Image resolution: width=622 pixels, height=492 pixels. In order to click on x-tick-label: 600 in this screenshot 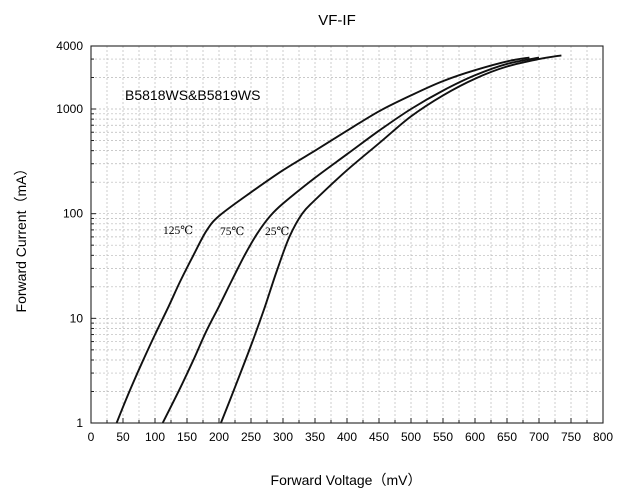, I will do `click(475, 437)`.